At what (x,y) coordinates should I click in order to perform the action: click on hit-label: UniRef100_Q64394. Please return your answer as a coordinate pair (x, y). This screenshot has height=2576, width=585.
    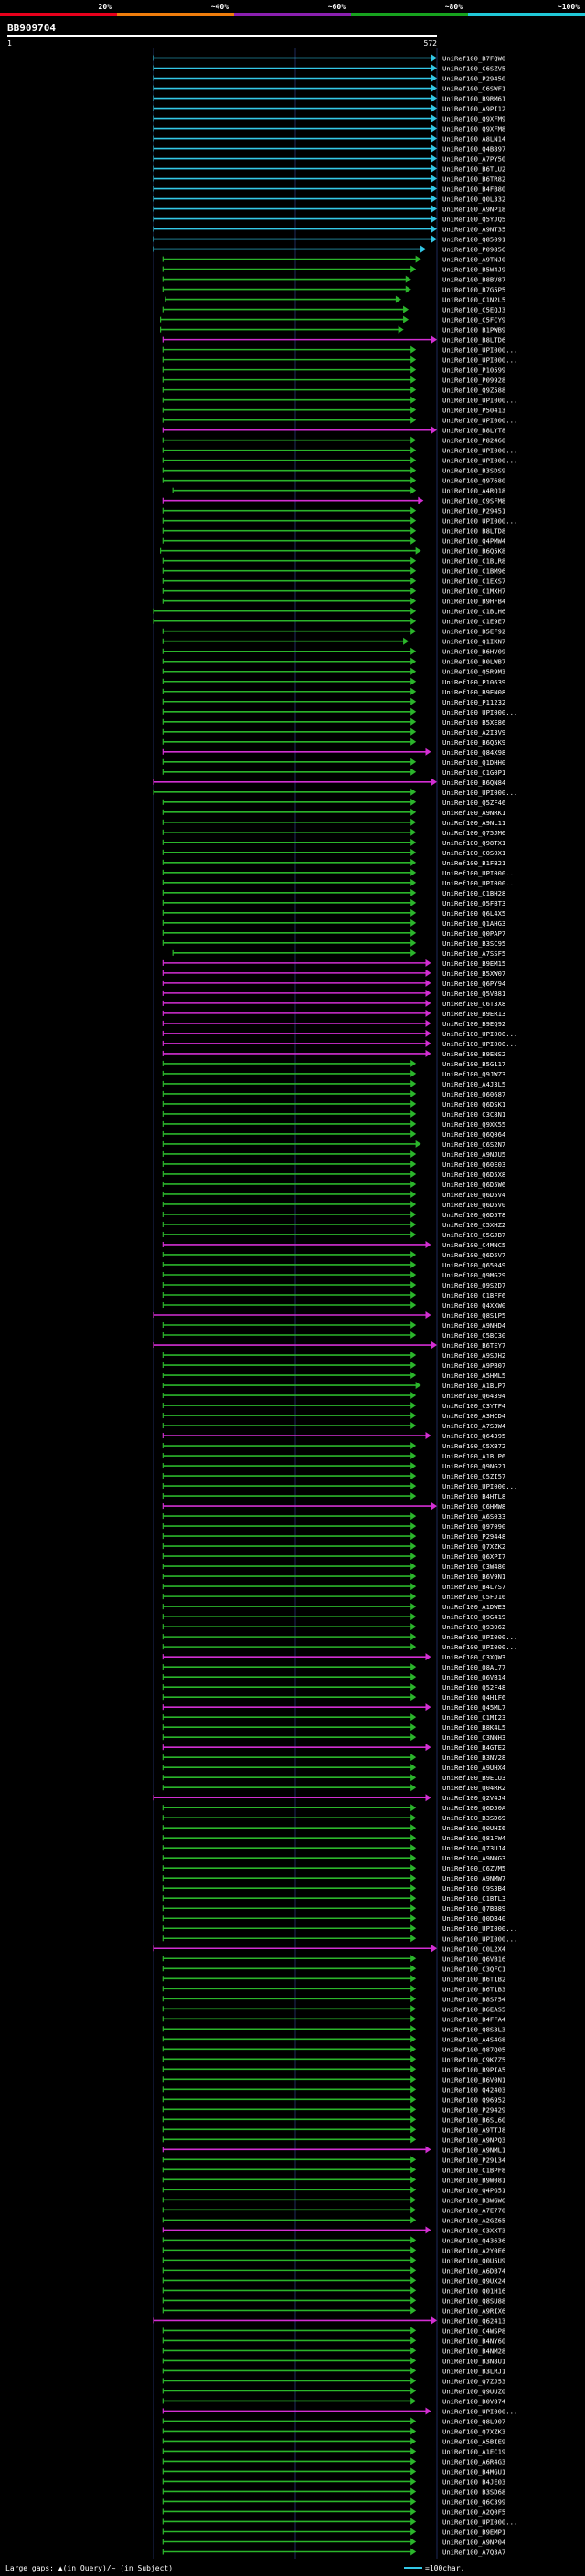
    Looking at the image, I should click on (474, 1396).